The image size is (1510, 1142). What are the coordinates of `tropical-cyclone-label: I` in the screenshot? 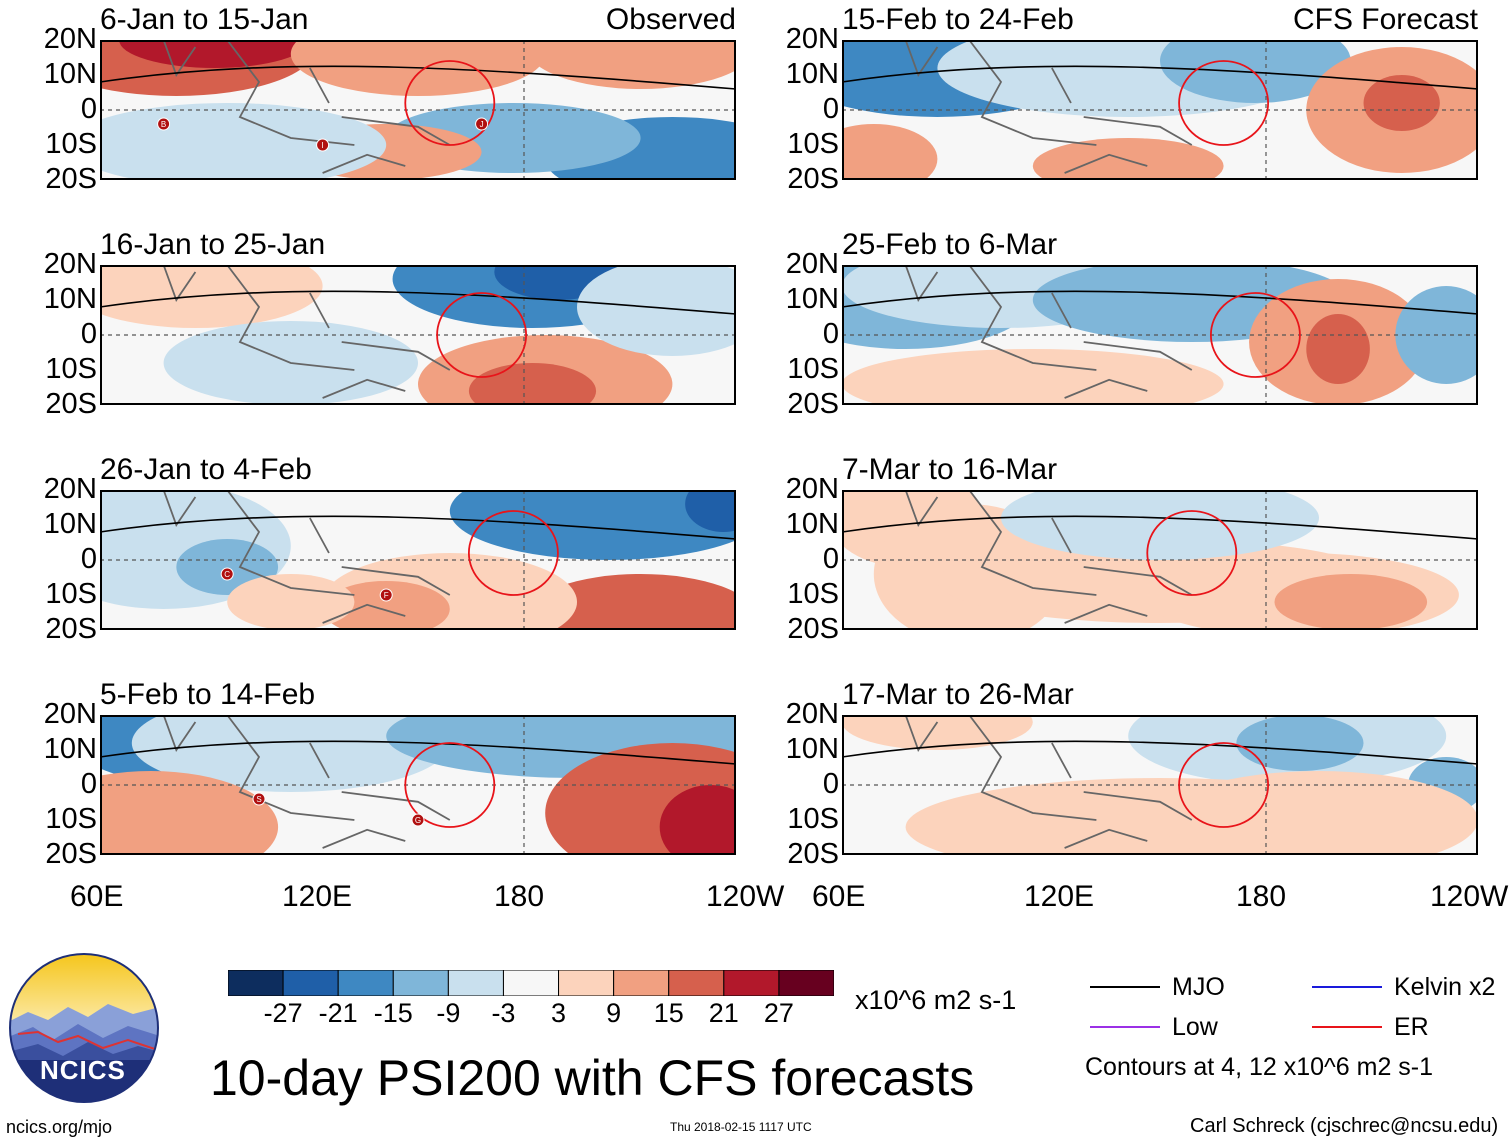 It's located at (322, 145).